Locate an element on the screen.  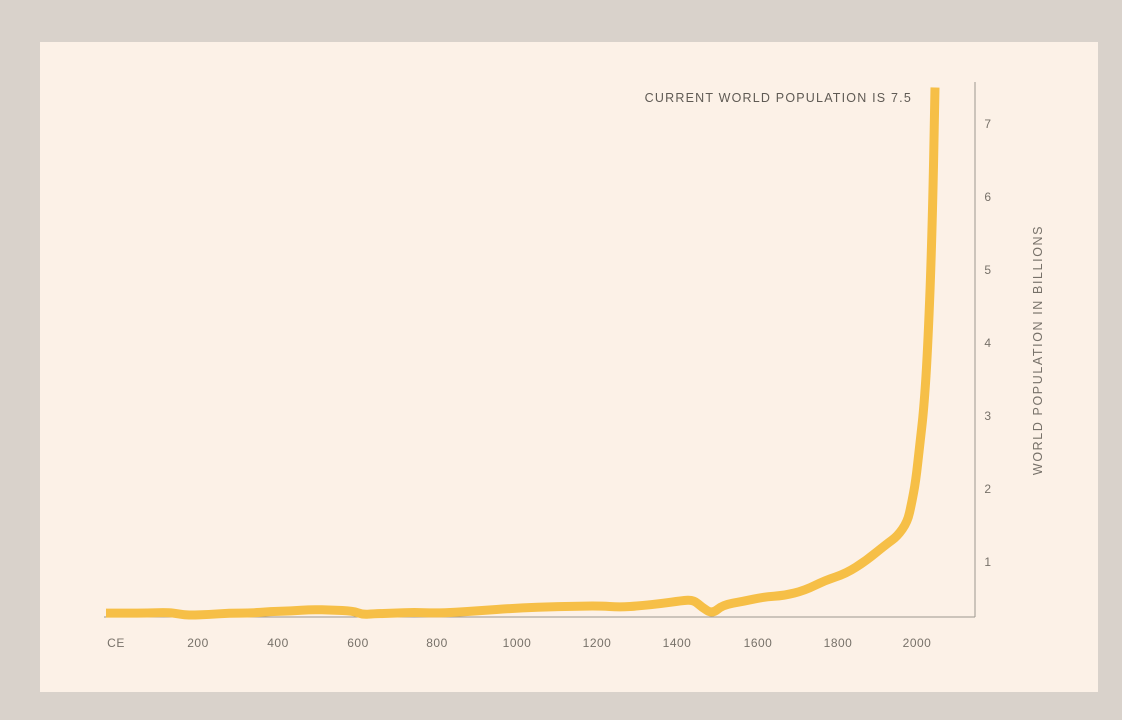
y-tick-label: 7 is located at coordinates (987, 124).